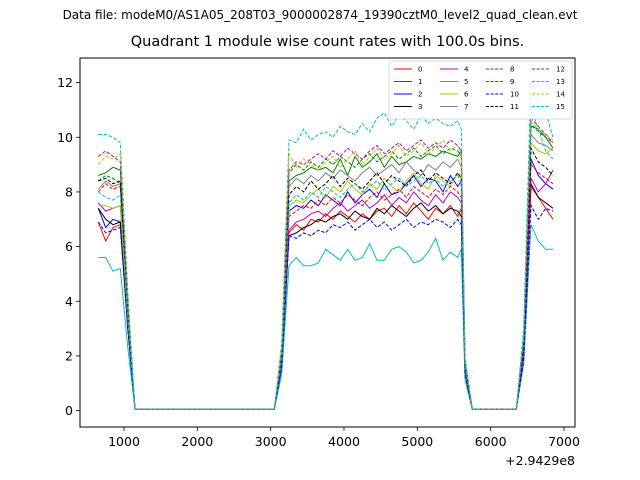 This screenshot has width=640, height=480. What do you see at coordinates (491, 441) in the screenshot?
I see `x-tick-label: 6000` at bounding box center [491, 441].